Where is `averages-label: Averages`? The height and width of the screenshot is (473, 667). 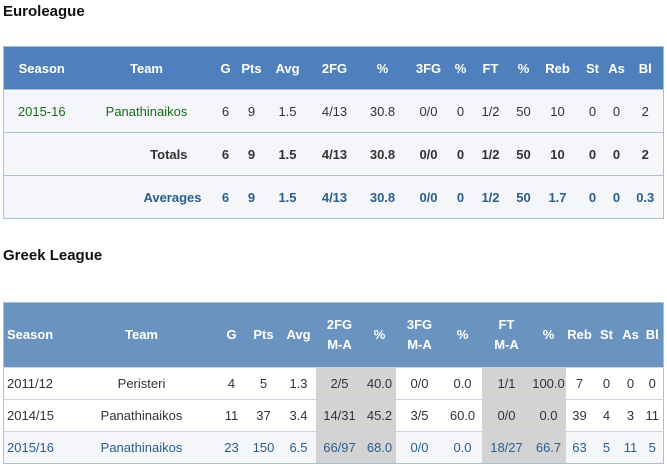 averages-label: Averages is located at coordinates (108, 197).